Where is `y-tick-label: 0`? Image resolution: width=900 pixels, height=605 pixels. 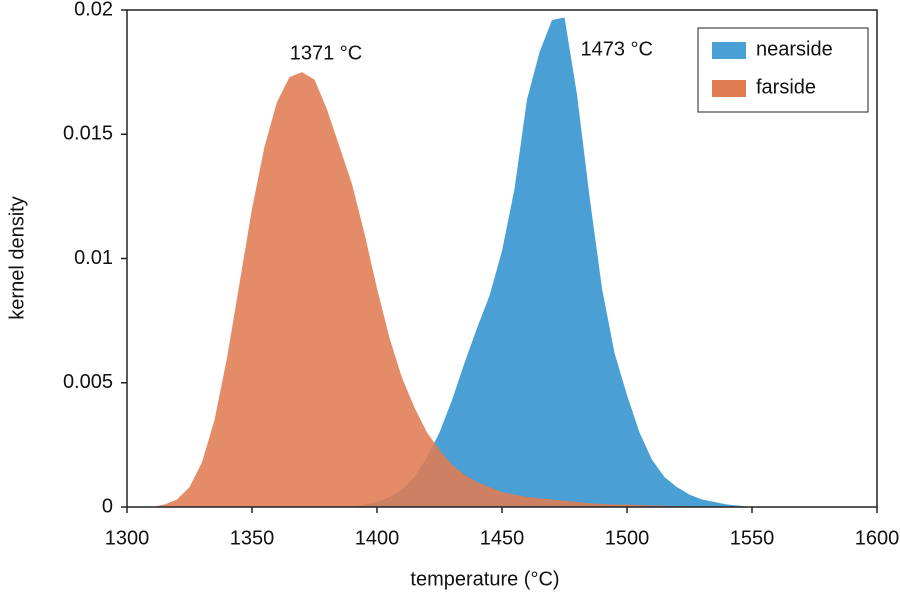 y-tick-label: 0 is located at coordinates (107, 506).